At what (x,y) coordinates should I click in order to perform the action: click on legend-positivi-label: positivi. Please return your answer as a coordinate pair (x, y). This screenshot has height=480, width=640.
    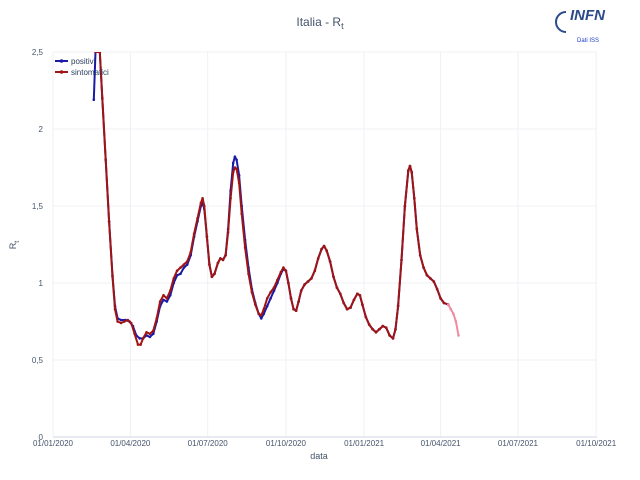
    Looking at the image, I should click on (83, 61).